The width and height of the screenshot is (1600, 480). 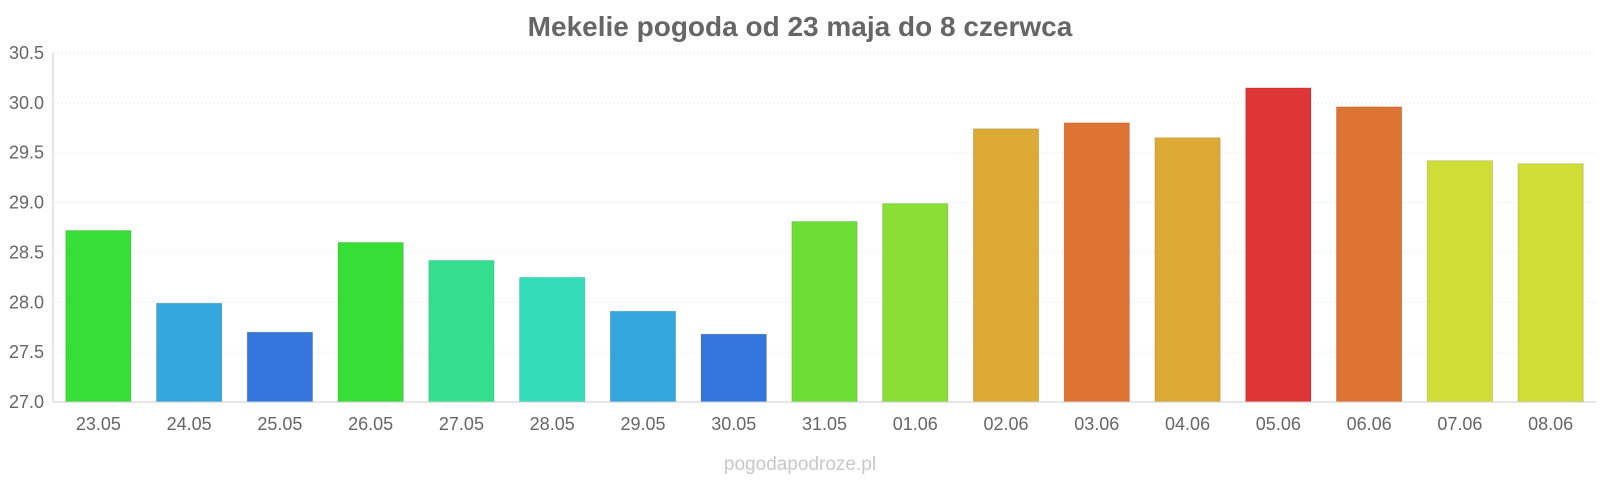 What do you see at coordinates (552, 424) in the screenshot?
I see `x-tick-label: 28.05` at bounding box center [552, 424].